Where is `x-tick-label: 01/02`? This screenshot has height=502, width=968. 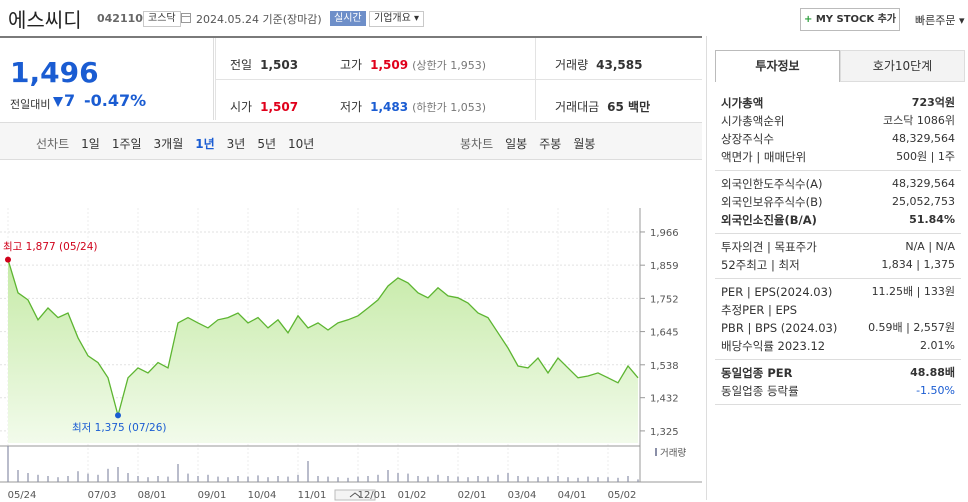
x-tick-label: 01/02 is located at coordinates (412, 495).